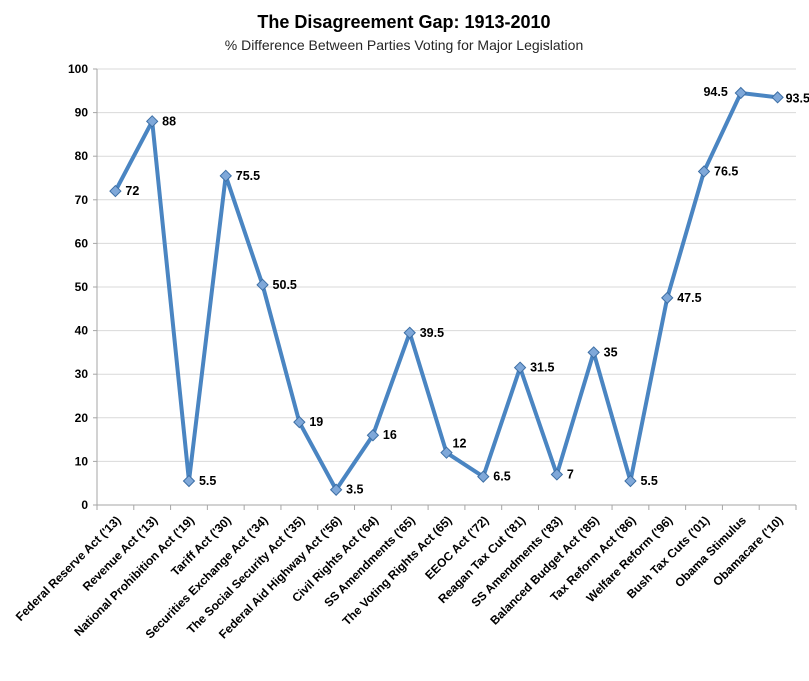 This screenshot has width=809, height=681. I want to click on y-axis-label: 30, so click(82, 374).